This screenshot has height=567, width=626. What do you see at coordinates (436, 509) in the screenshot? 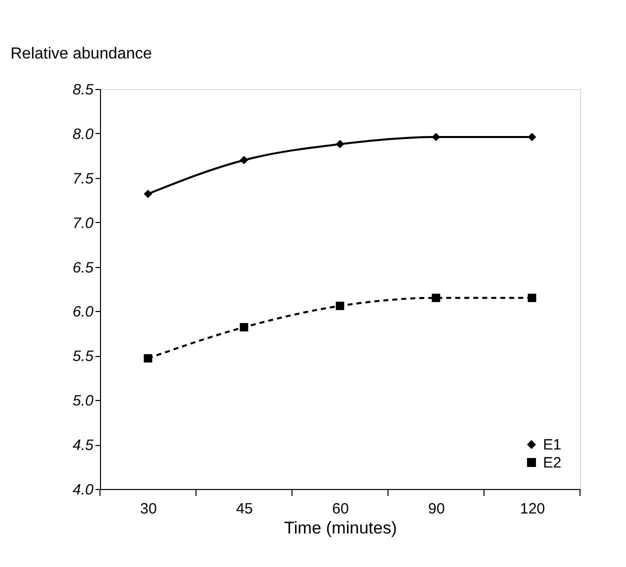
I see `x-tick-label: 90` at bounding box center [436, 509].